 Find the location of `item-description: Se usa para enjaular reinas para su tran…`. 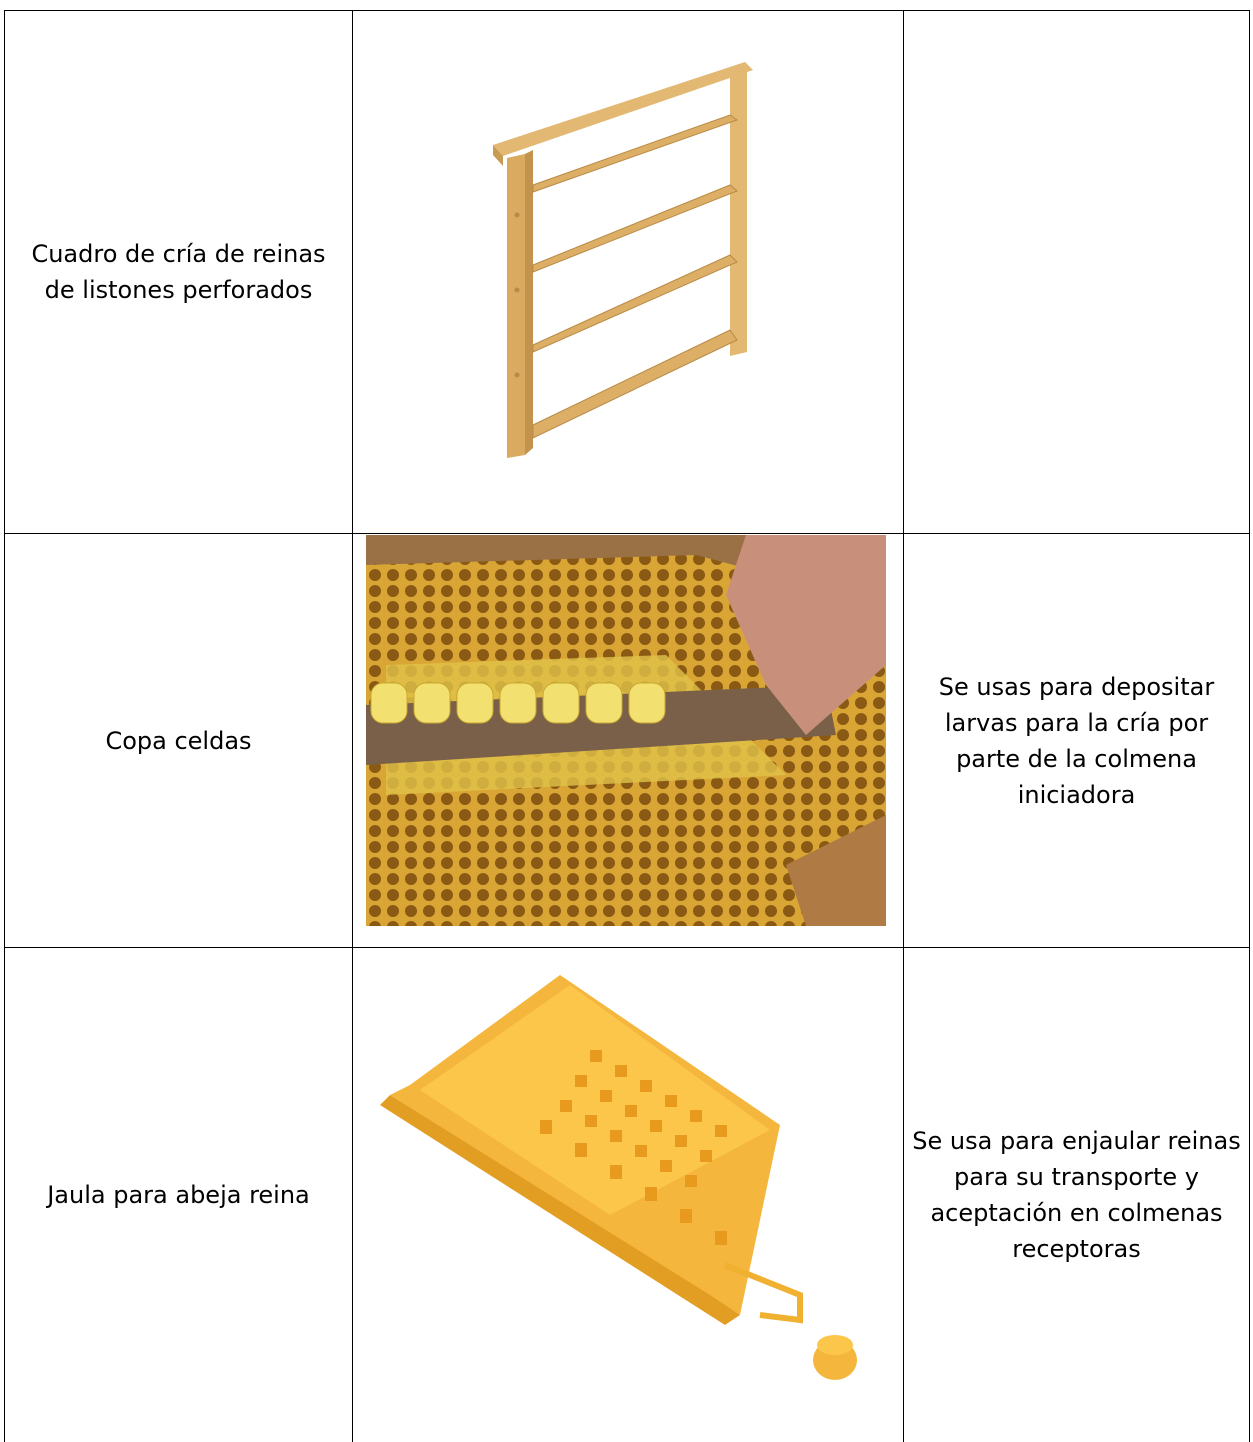

item-description: Se usa para enjaular reinas para su tran… is located at coordinates (1076, 1195).